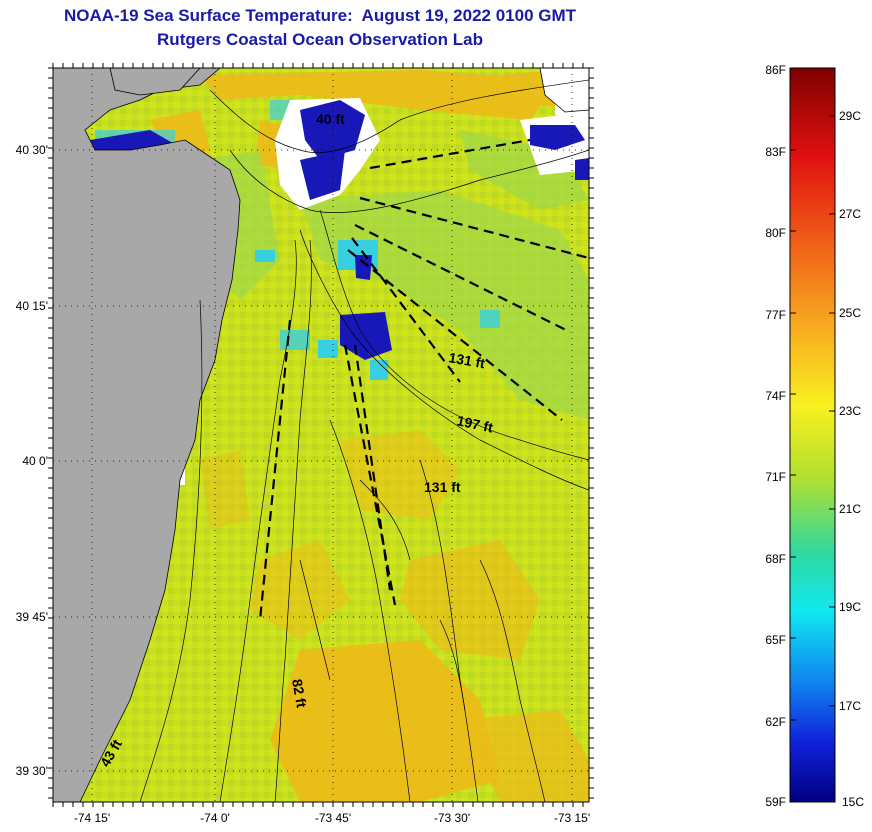 The height and width of the screenshot is (832, 872). What do you see at coordinates (851, 459) in the screenshot?
I see `colorbar-c-labels: 29C 27C 25C 23C 21C 19C 17C 15C` at bounding box center [851, 459].